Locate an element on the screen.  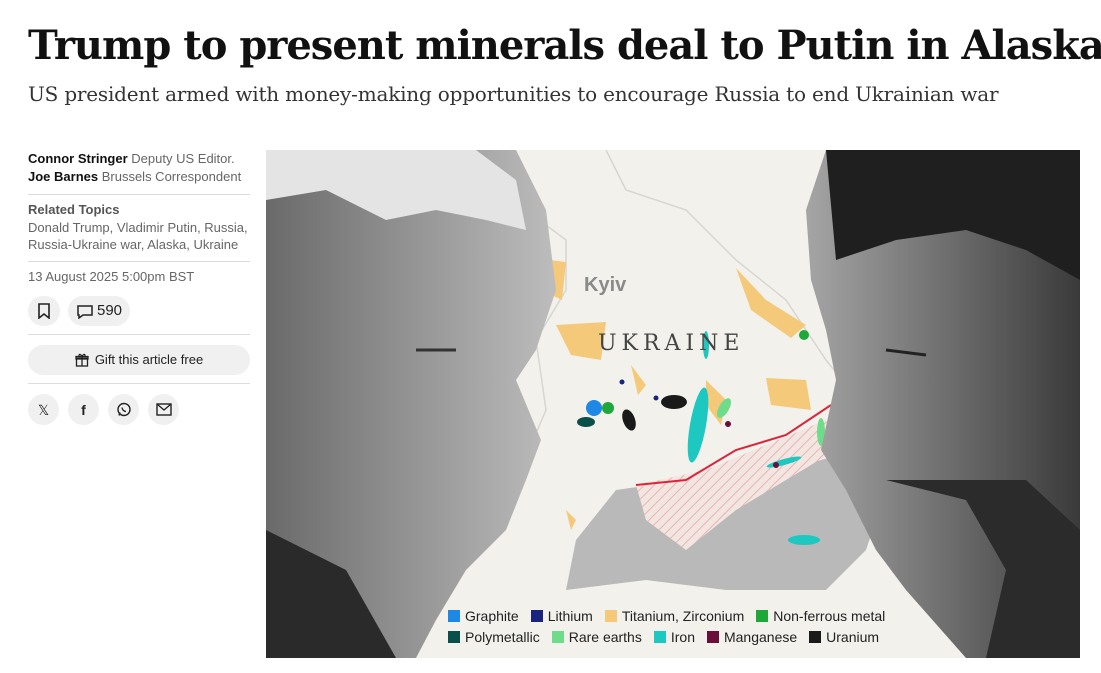
byline-2: Joe Barnes Brussels Correspondent is located at coordinates (139, 177).